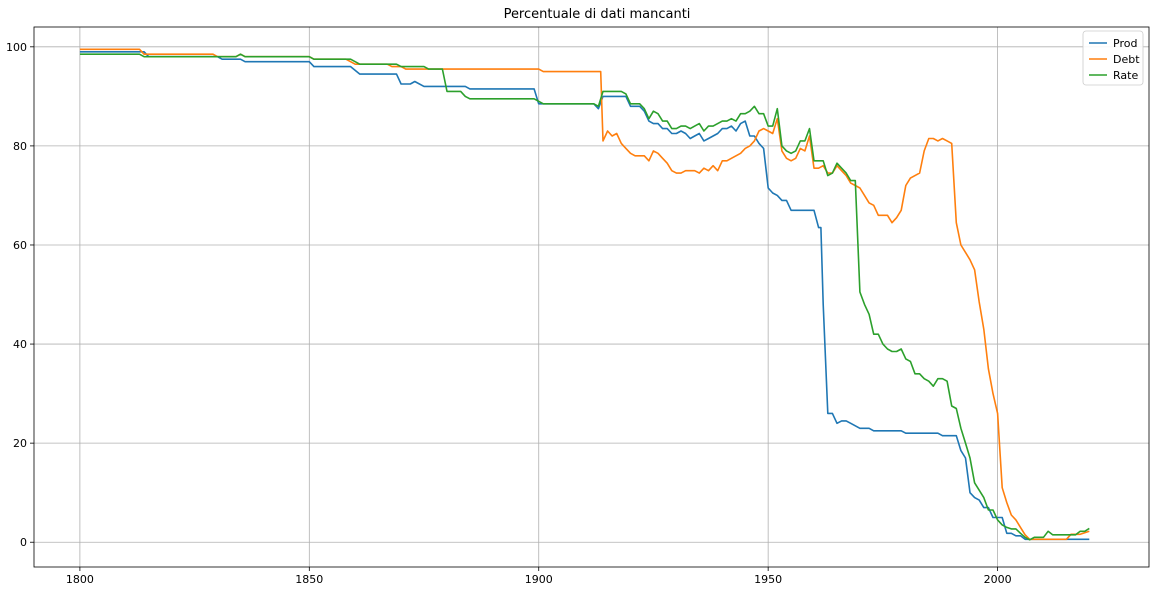 This screenshot has height=590, width=1156. Describe the element at coordinates (597, 14) in the screenshot. I see `chart-title: Percentuale di dati mancanti` at that location.